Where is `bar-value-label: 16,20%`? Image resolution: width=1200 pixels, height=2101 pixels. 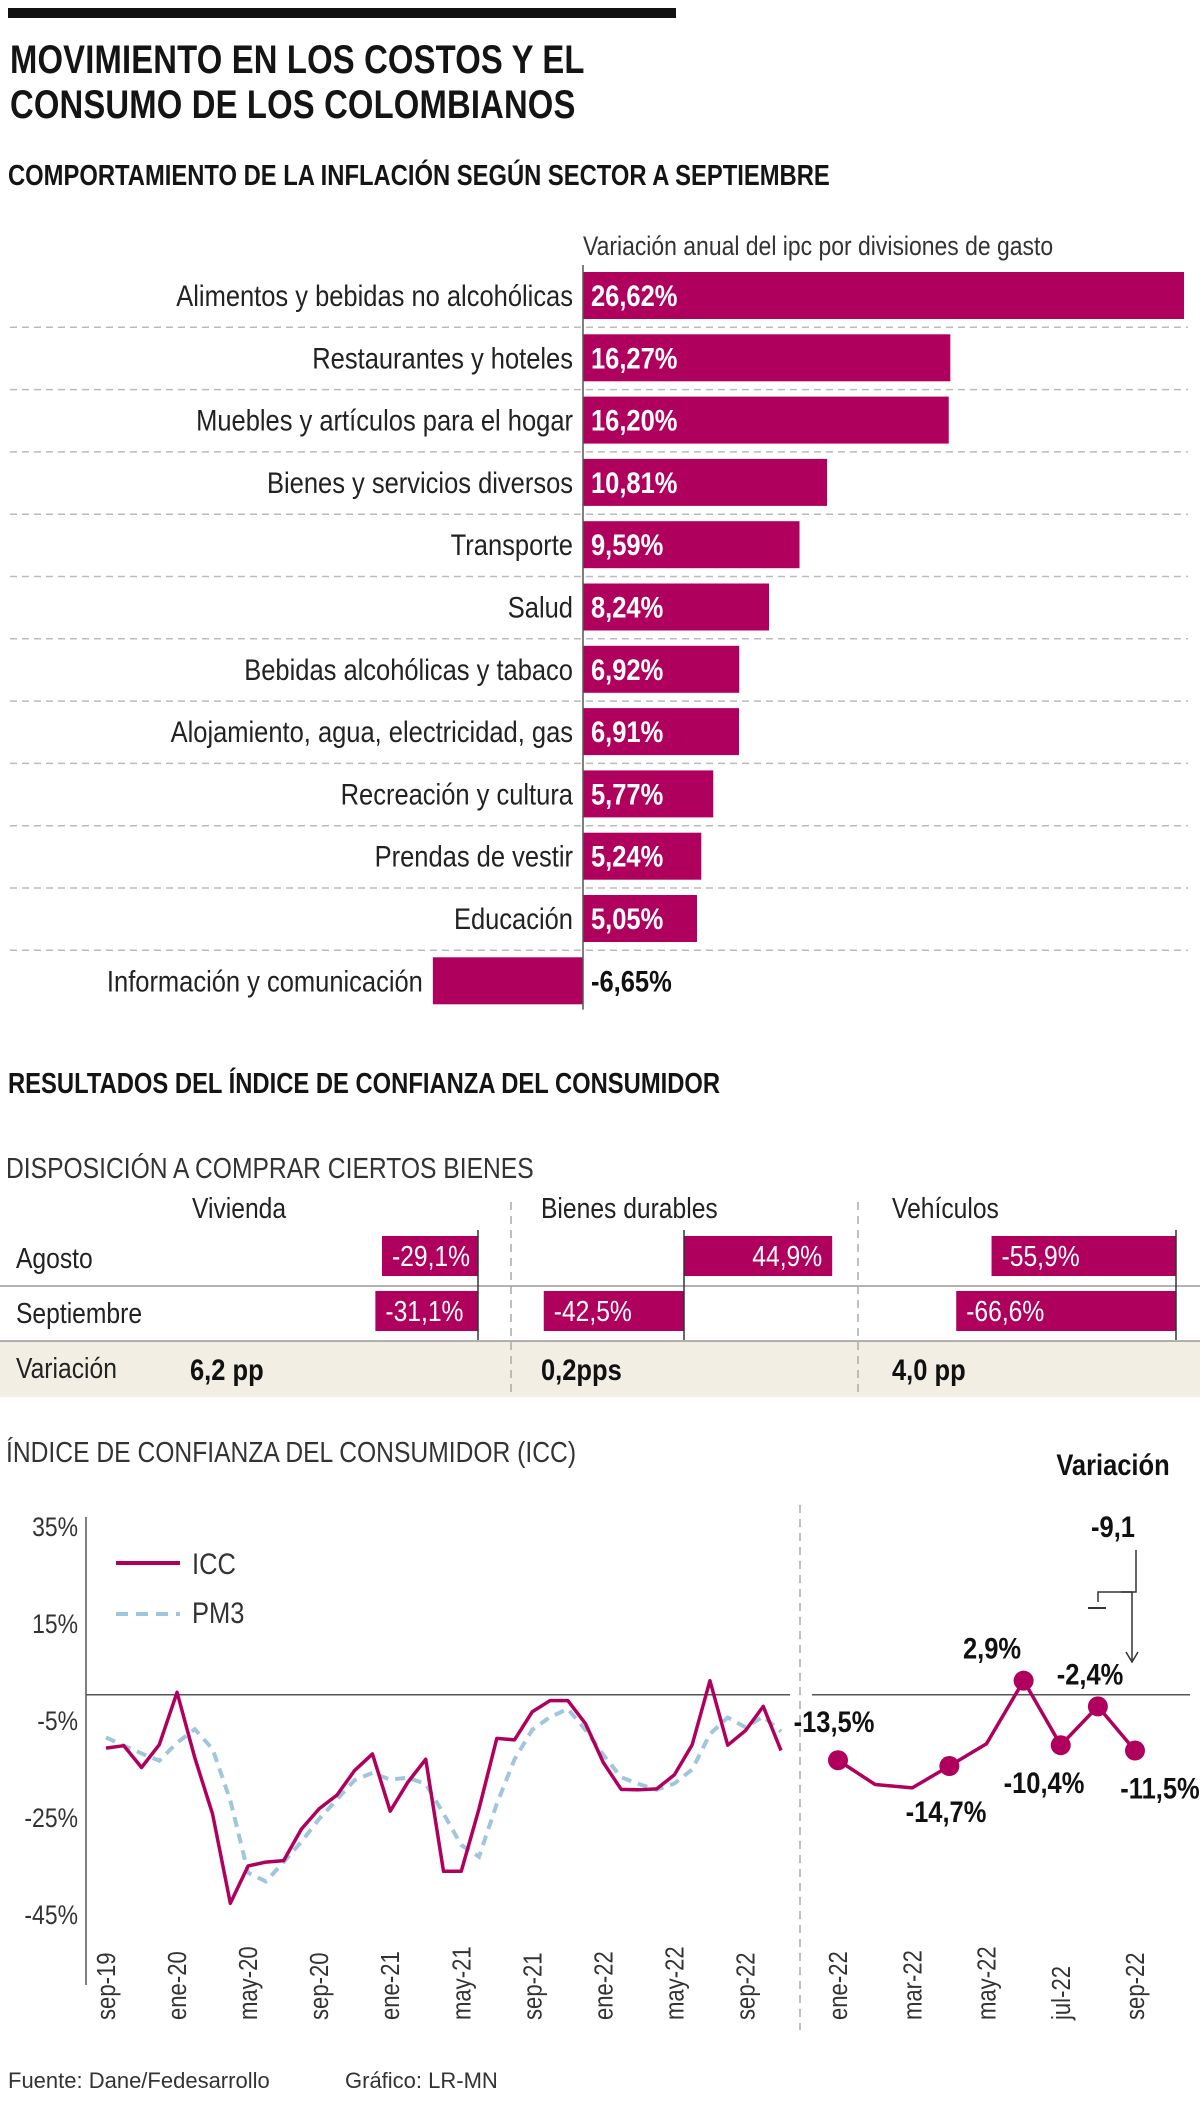
bar-value-label: 16,20% is located at coordinates (634, 420).